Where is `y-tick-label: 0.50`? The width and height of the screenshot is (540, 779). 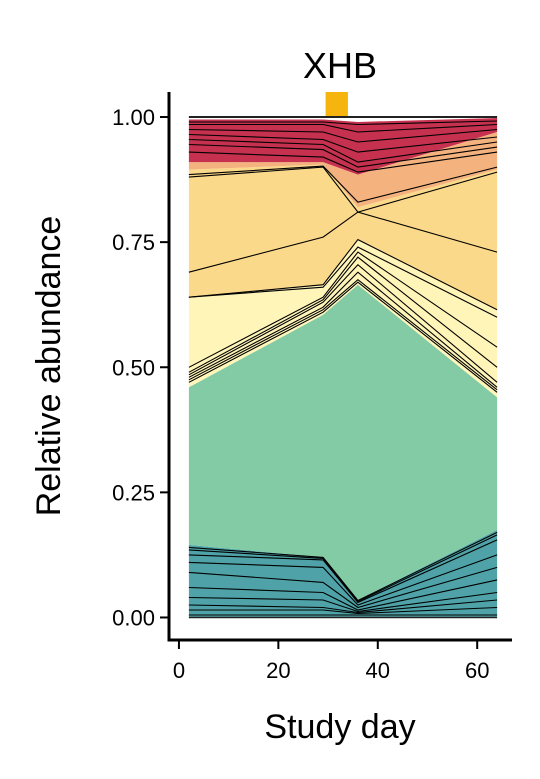
y-tick-label: 0.50 is located at coordinates (133, 367).